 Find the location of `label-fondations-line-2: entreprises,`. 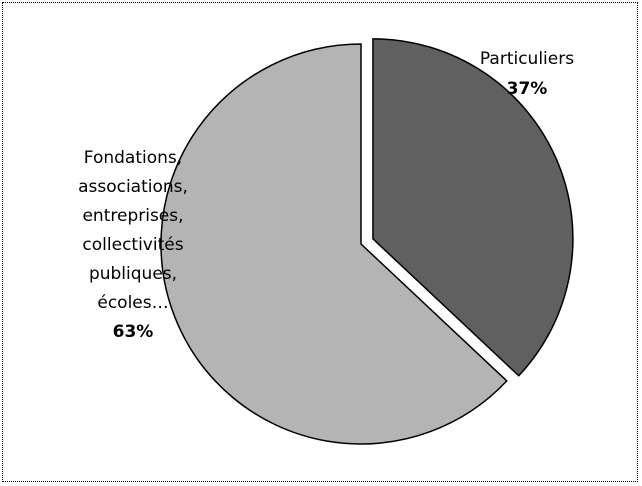

label-fondations-line-2: entreprises, is located at coordinates (132, 216).